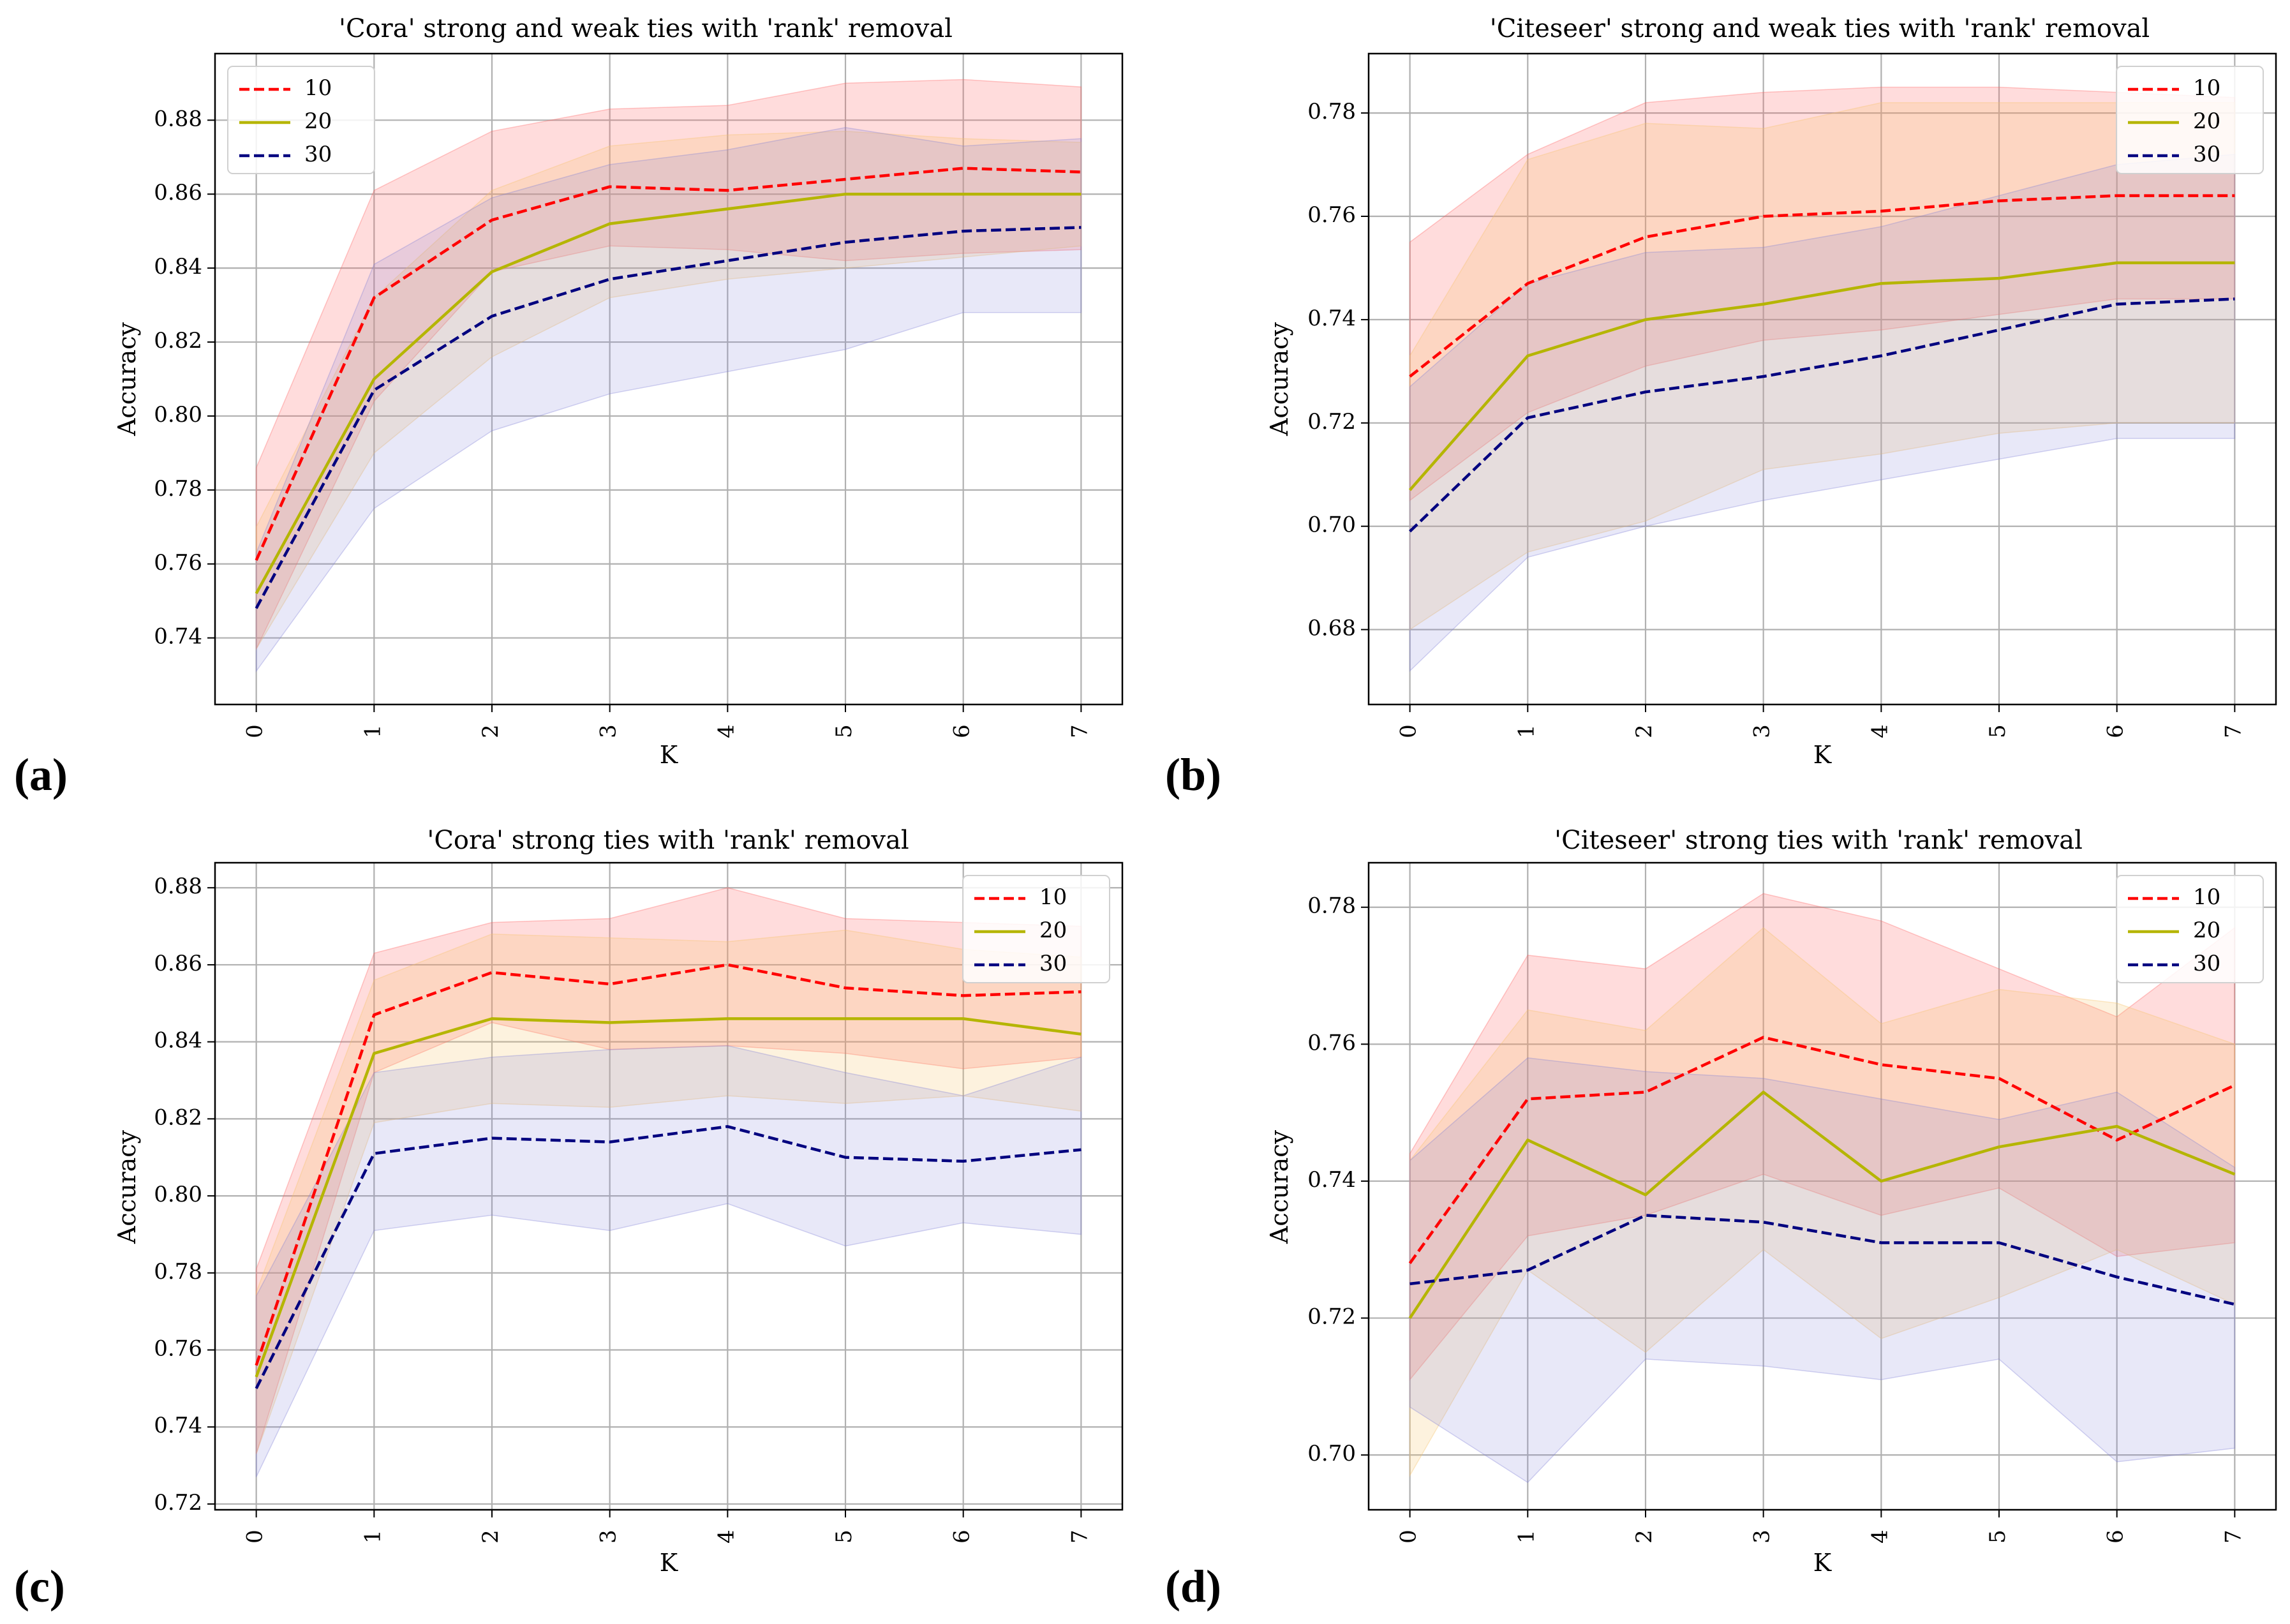 Image resolution: width=2290 pixels, height=1624 pixels. Describe the element at coordinates (1193, 1587) in the screenshot. I see `panel-label: (d)` at that location.